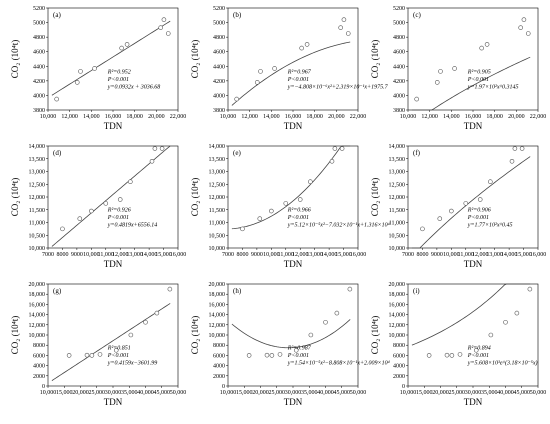 This screenshot has width=550, height=424. What do you see at coordinates (57, 153) in the screenshot?
I see `panel-label: (d)` at bounding box center [57, 153].